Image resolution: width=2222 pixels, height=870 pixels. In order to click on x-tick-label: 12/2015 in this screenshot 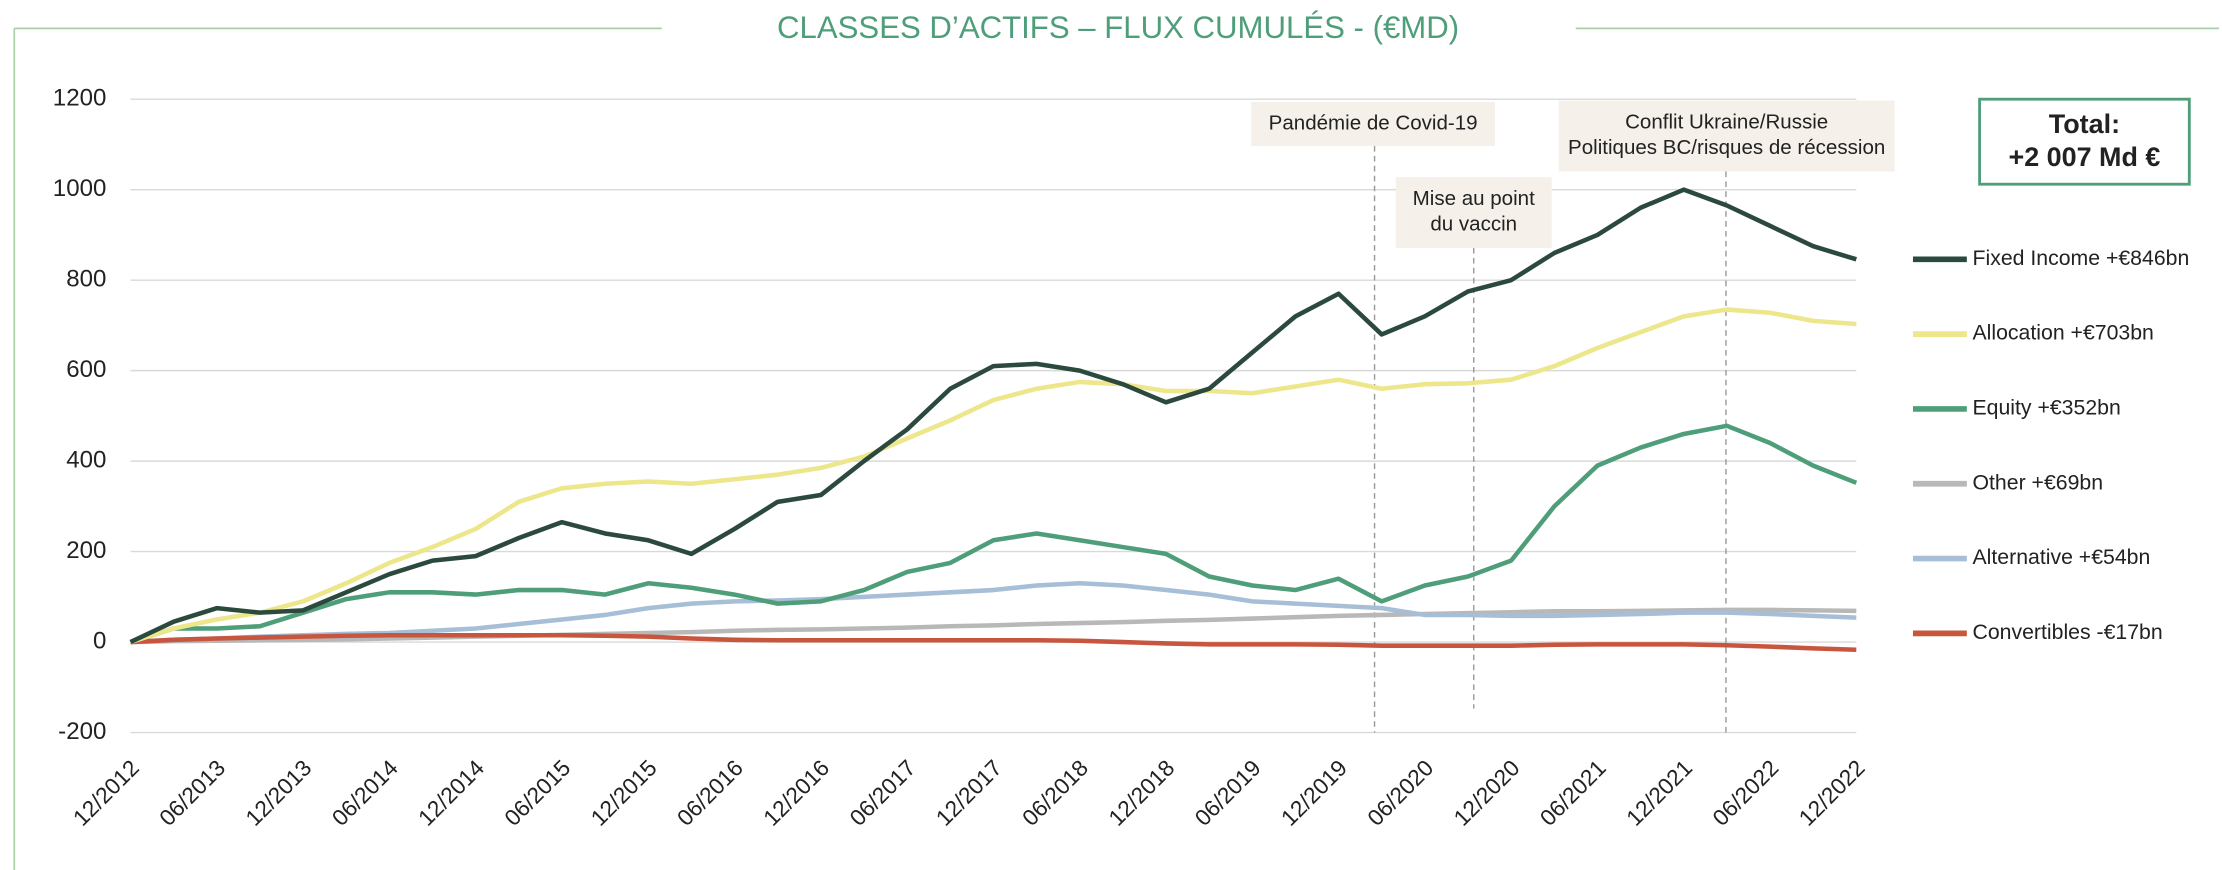, I will do `click(623, 793)`.